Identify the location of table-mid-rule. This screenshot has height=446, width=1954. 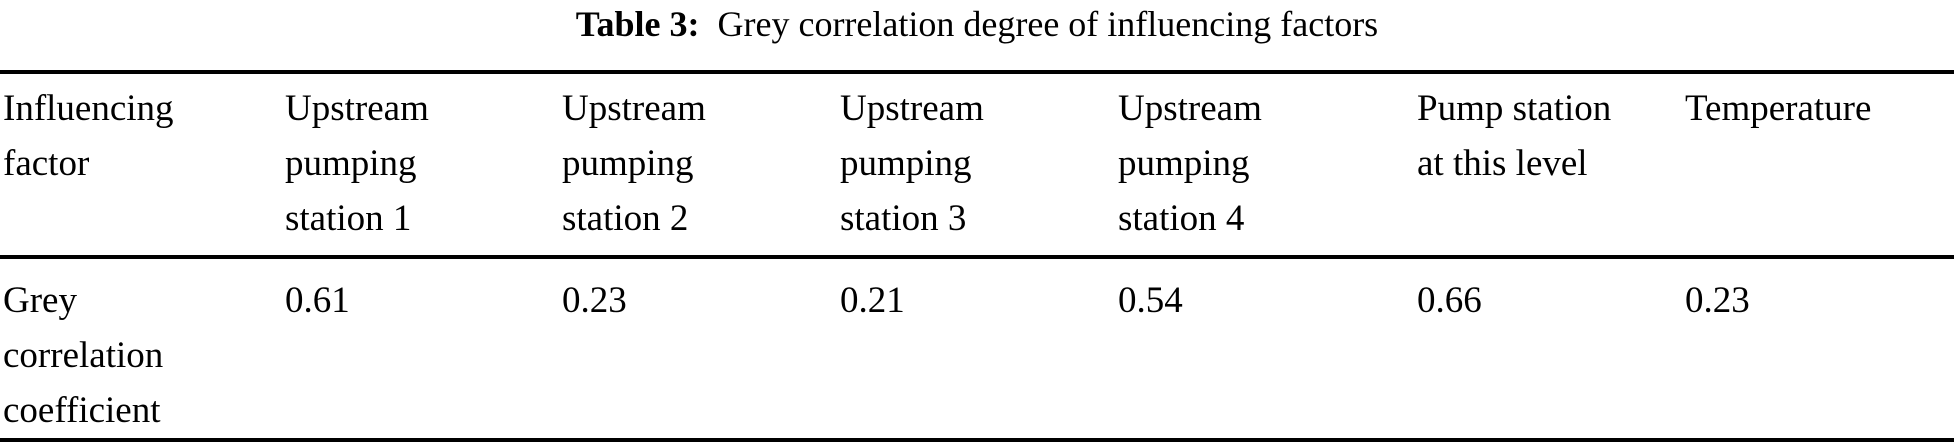
(977, 257).